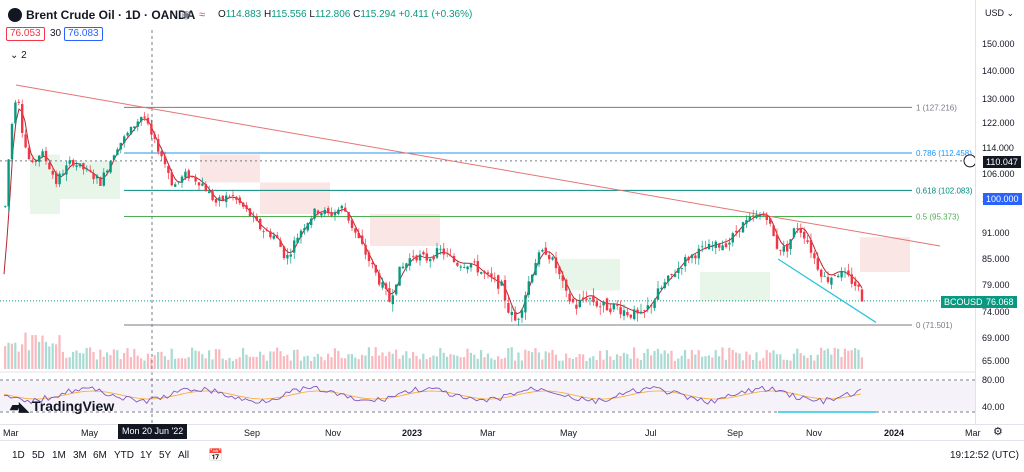 The width and height of the screenshot is (1024, 472). I want to click on eye-icon: ◉, so click(186, 15).